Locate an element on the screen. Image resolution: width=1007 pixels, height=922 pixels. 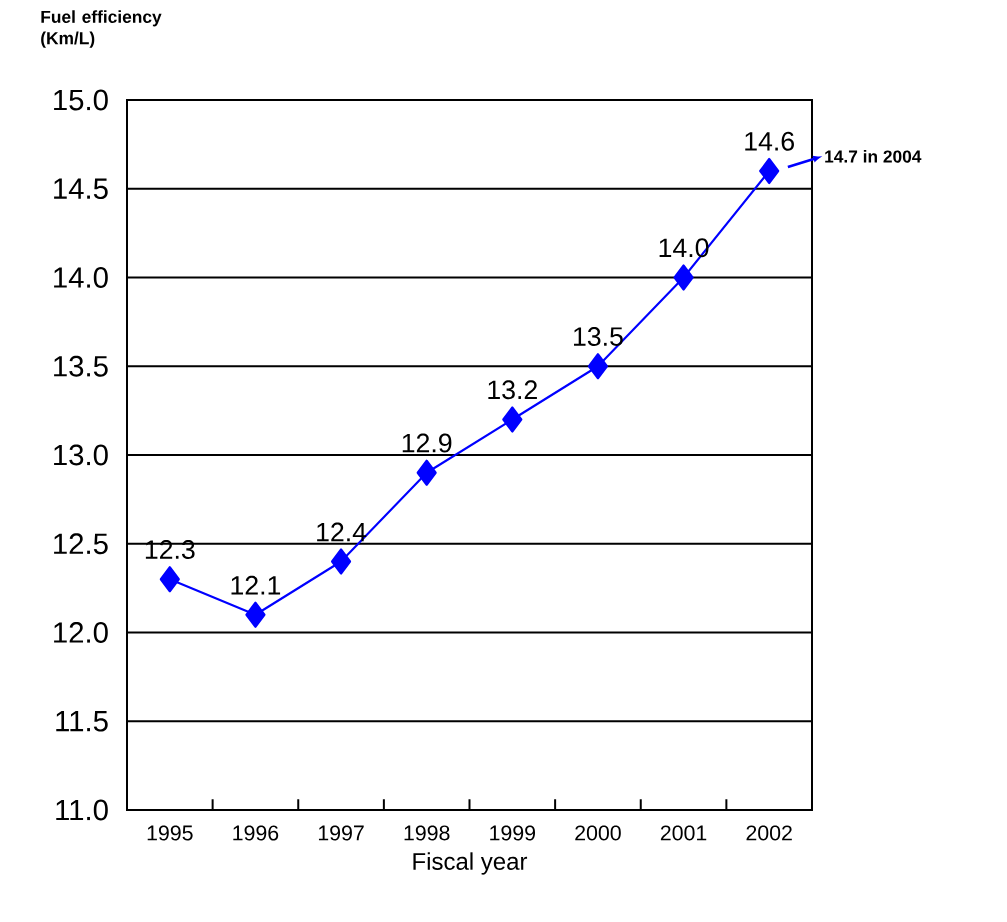
x-tick-label: 1996 is located at coordinates (256, 833).